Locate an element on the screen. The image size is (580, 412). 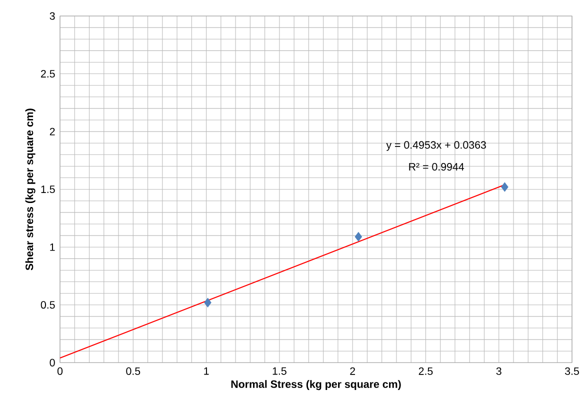
x-tick-label: 3 is located at coordinates (499, 371).